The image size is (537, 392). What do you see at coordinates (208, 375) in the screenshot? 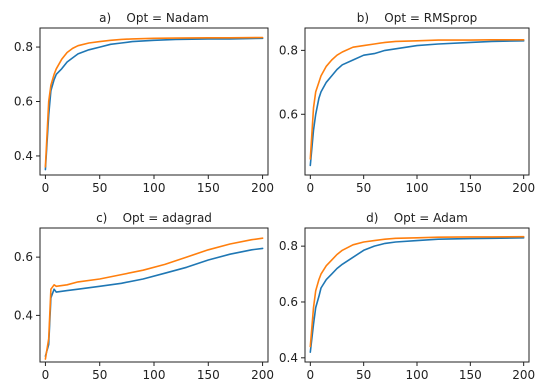
I see `panel-c-xtick-label: 150` at bounding box center [208, 375].